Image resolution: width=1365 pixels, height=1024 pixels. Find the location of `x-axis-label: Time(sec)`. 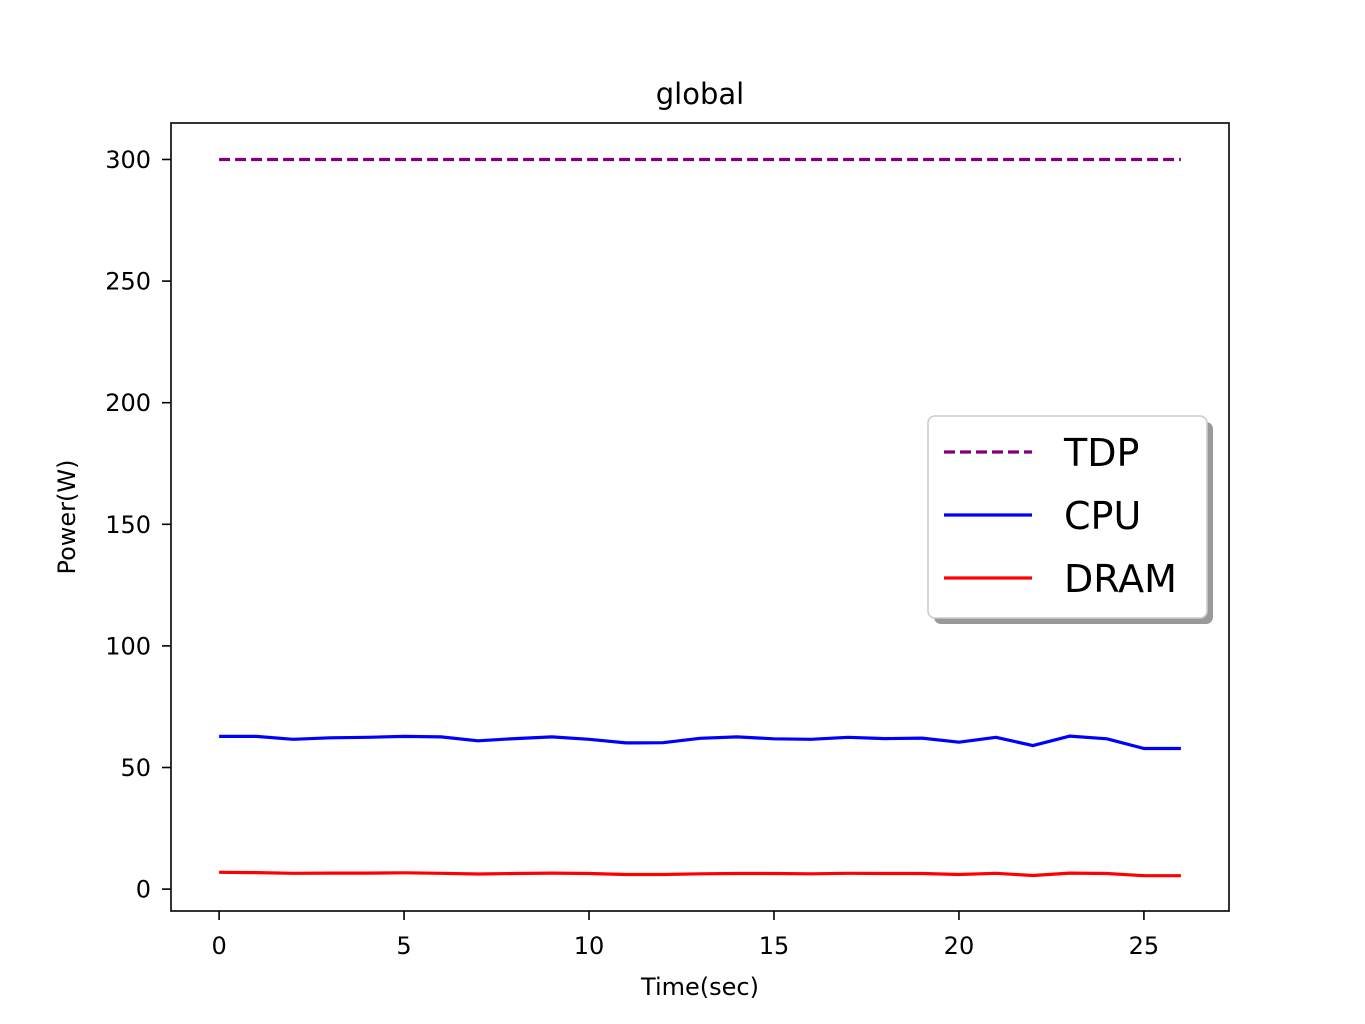

x-axis-label: Time(sec) is located at coordinates (699, 987).